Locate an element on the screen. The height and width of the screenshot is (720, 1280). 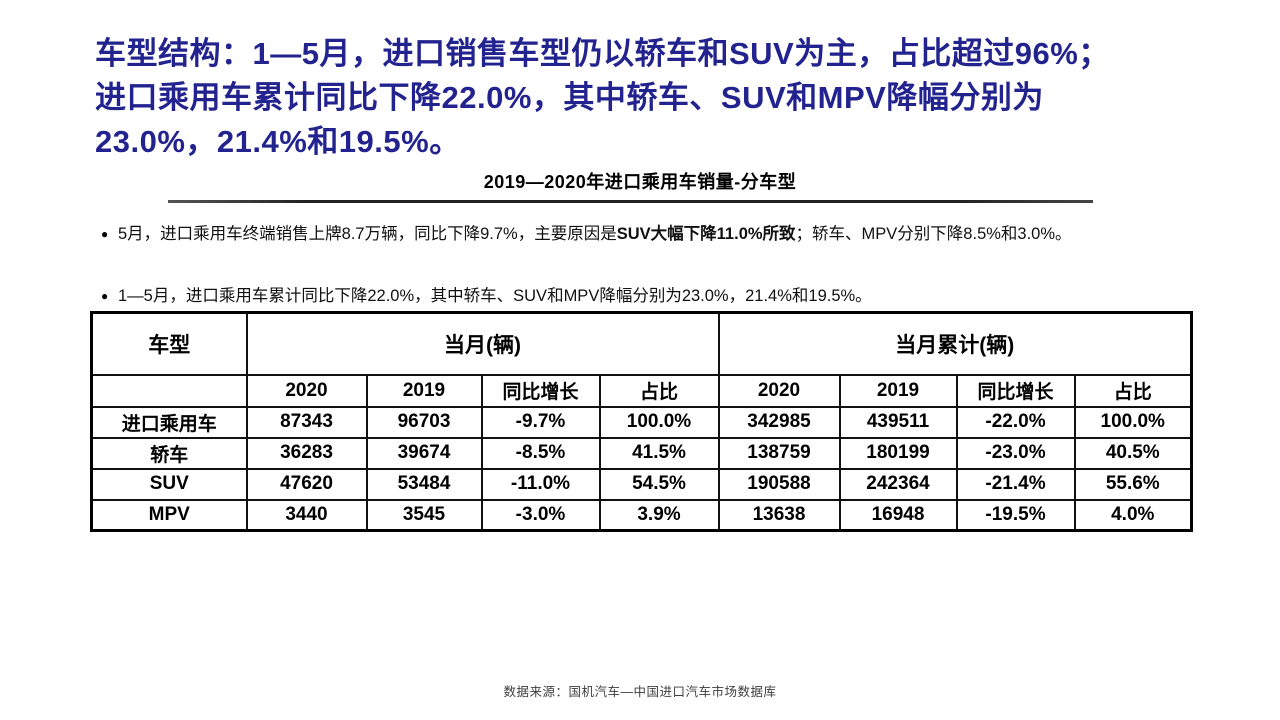
slide-title-line-1: 车型结构：1—5月，进口销售车型仍以轿车和SUV为主，占比超过96%； is located at coordinates (602, 53).